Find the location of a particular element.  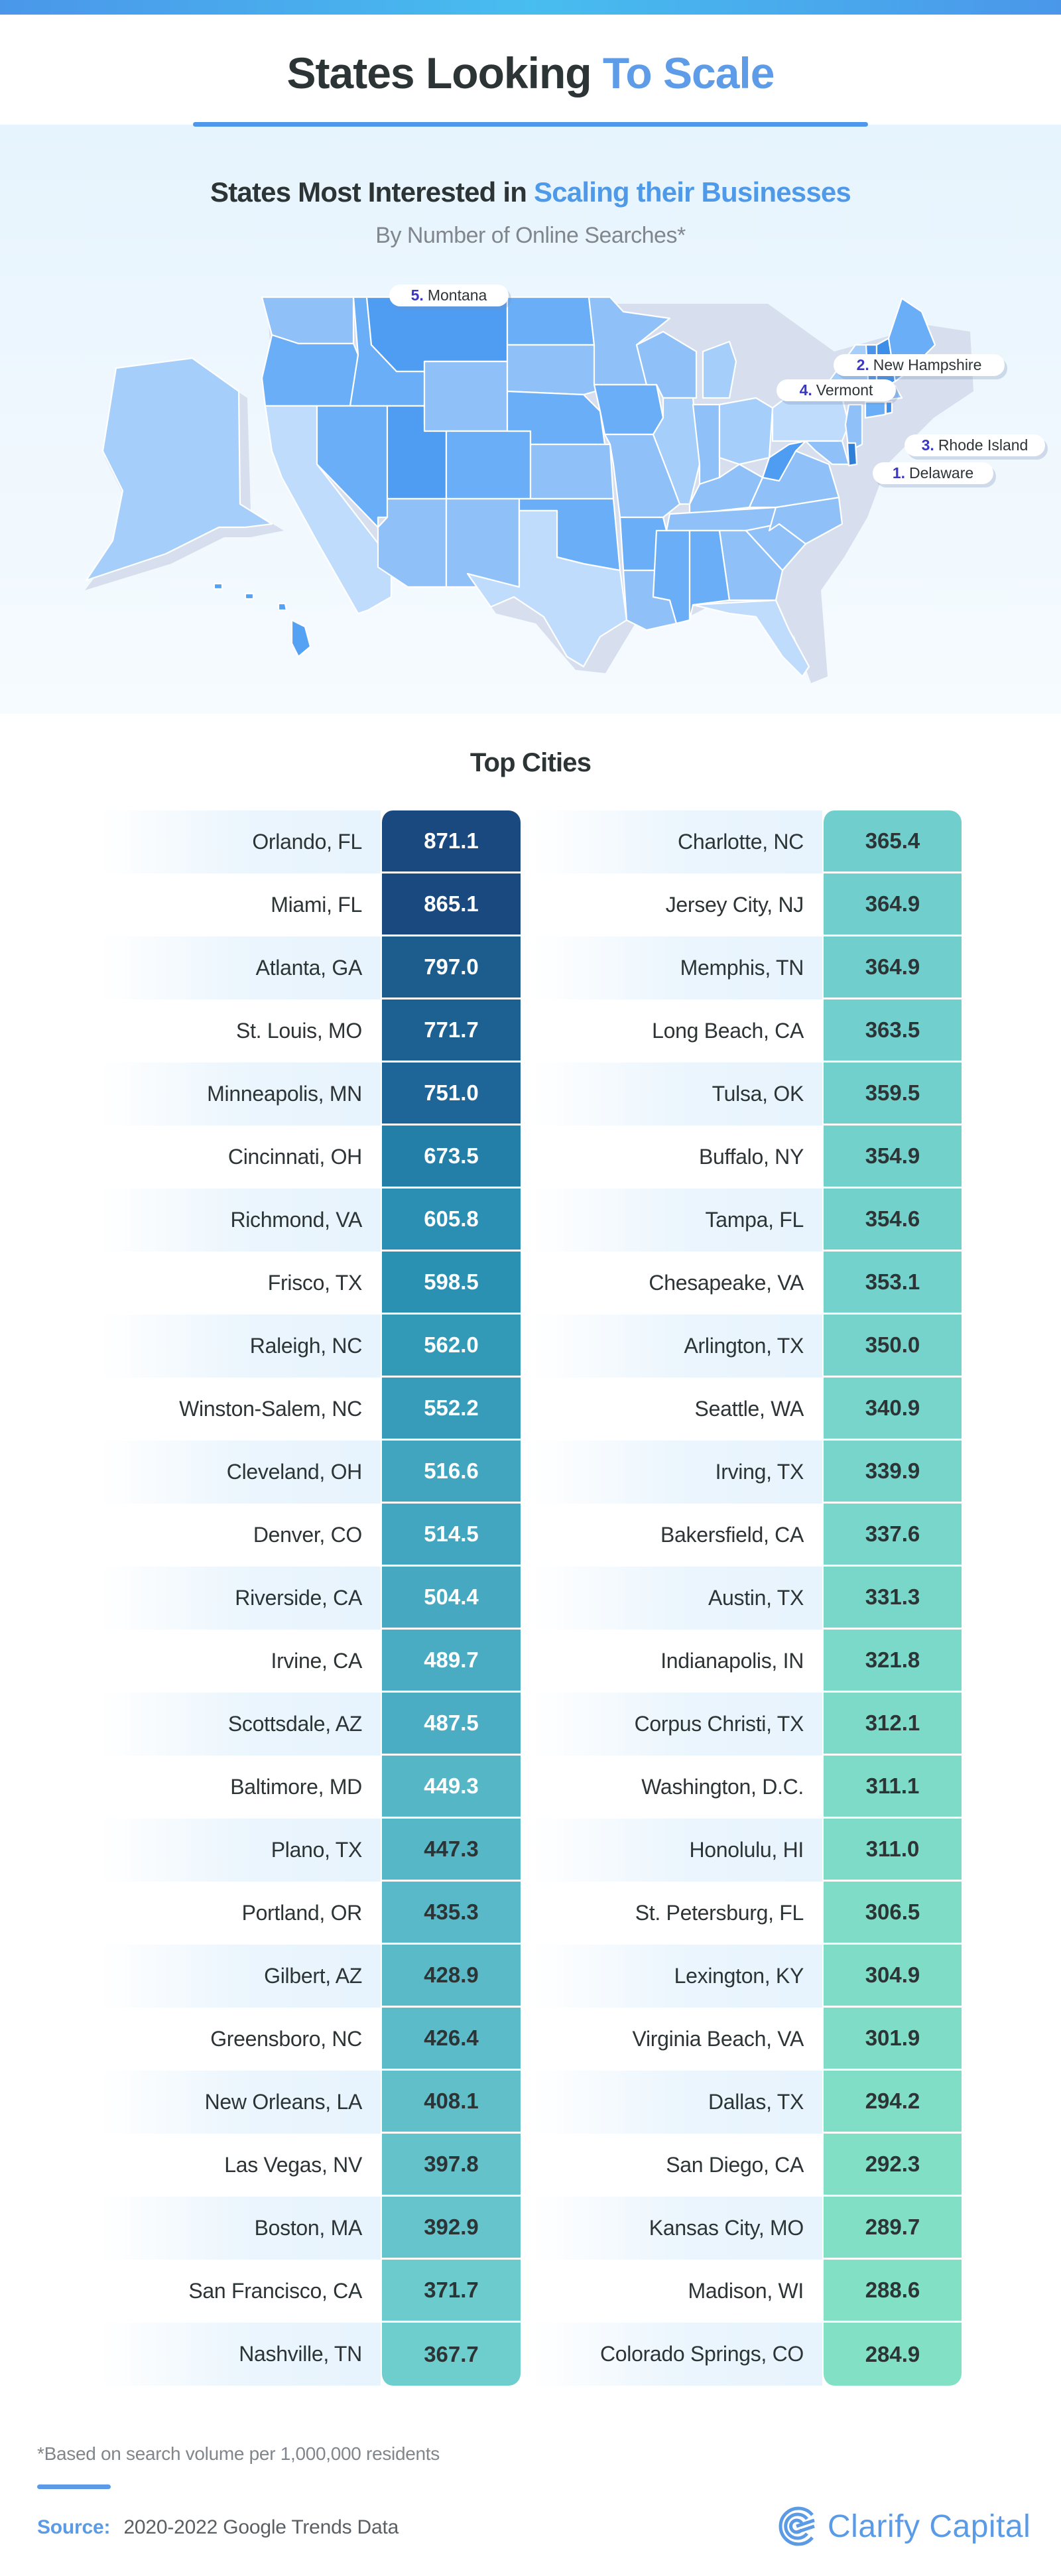

source-label: Source: is located at coordinates (74, 2527).